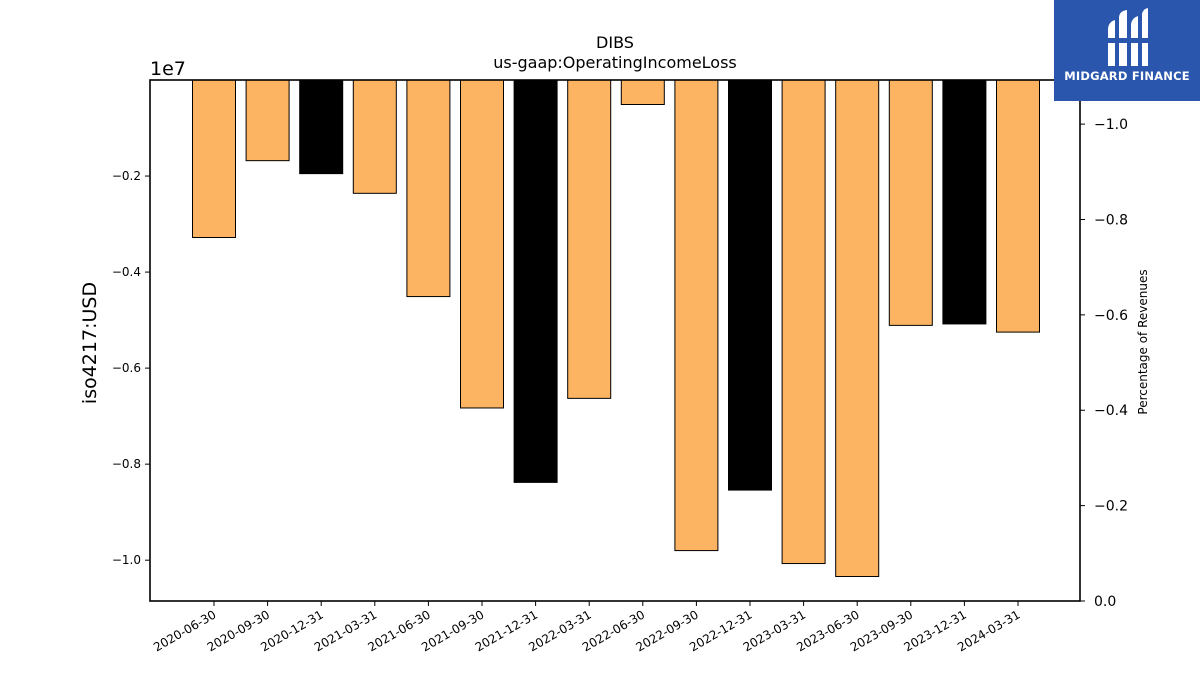 The image size is (1200, 675). Describe the element at coordinates (615, 62) in the screenshot. I see `chart-subtitle: us-gaap:OperatingIncomeLoss` at that location.